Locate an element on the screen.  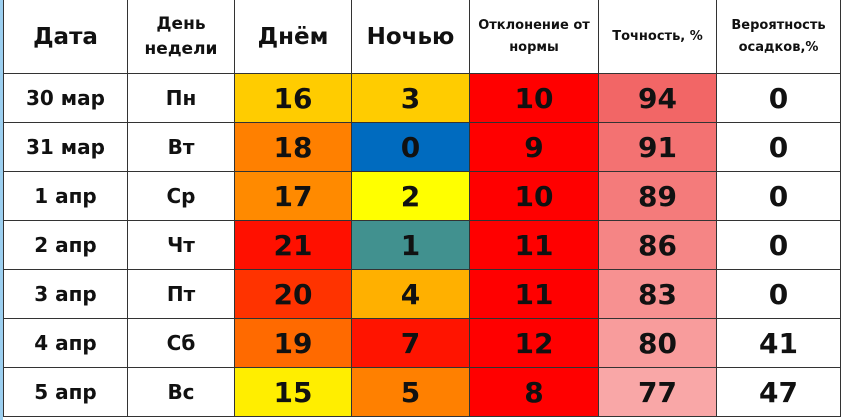
accuracy-cell: 94 is located at coordinates (657, 98).